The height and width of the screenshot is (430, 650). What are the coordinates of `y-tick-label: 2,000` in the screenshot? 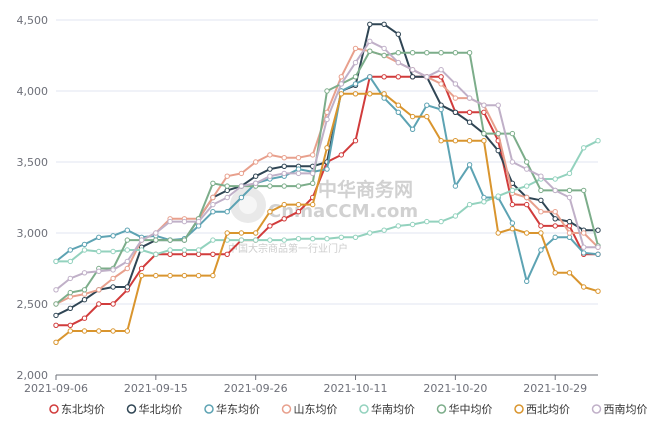 It's located at (33, 375).